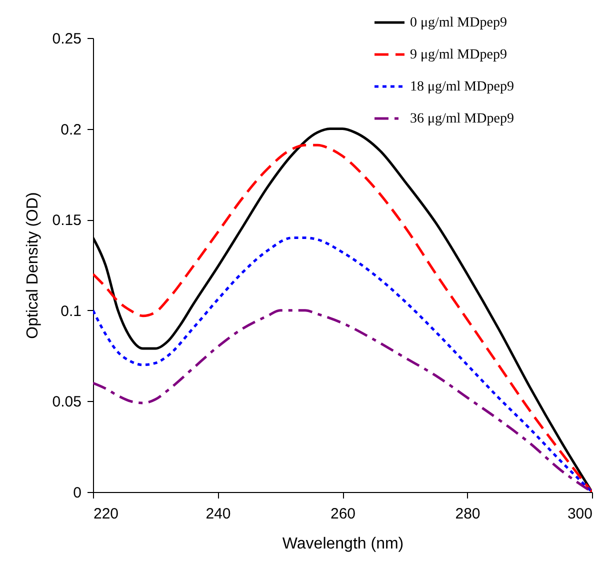 This screenshot has height=567, width=609. What do you see at coordinates (71, 129) in the screenshot?
I see `y-tick-label: 0.2` at bounding box center [71, 129].